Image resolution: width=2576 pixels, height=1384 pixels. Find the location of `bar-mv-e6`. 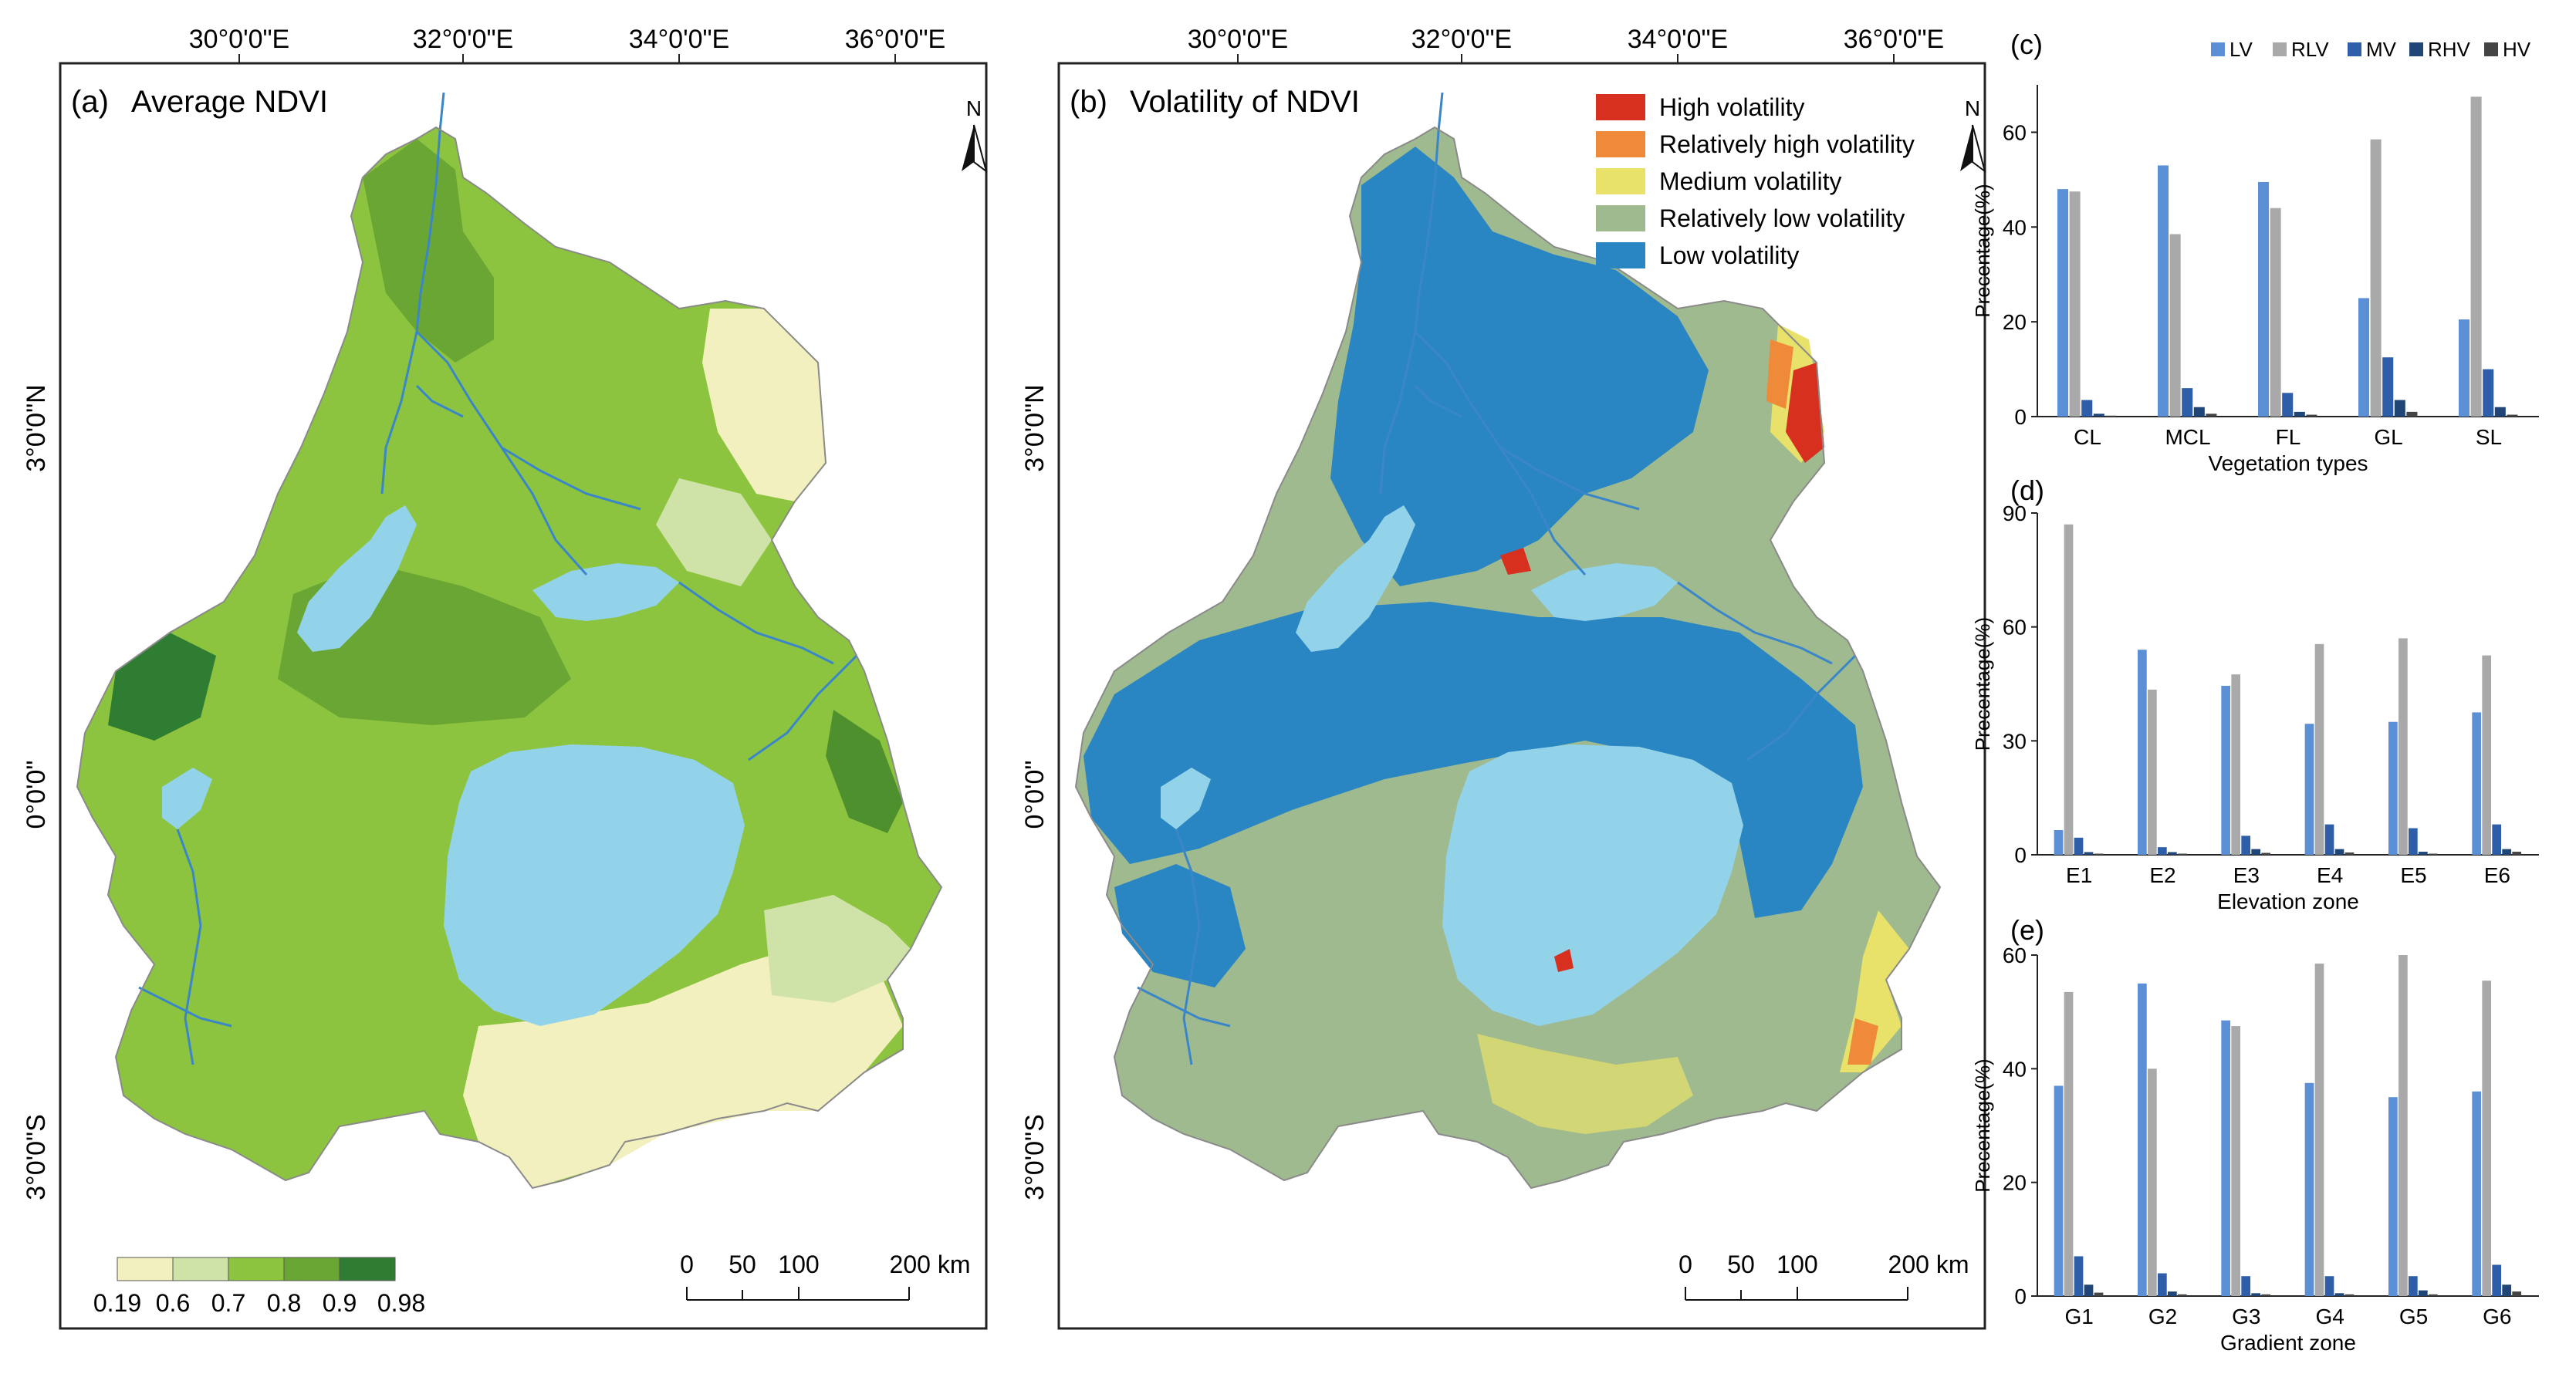

bar-mv-e6 is located at coordinates (2497, 839).